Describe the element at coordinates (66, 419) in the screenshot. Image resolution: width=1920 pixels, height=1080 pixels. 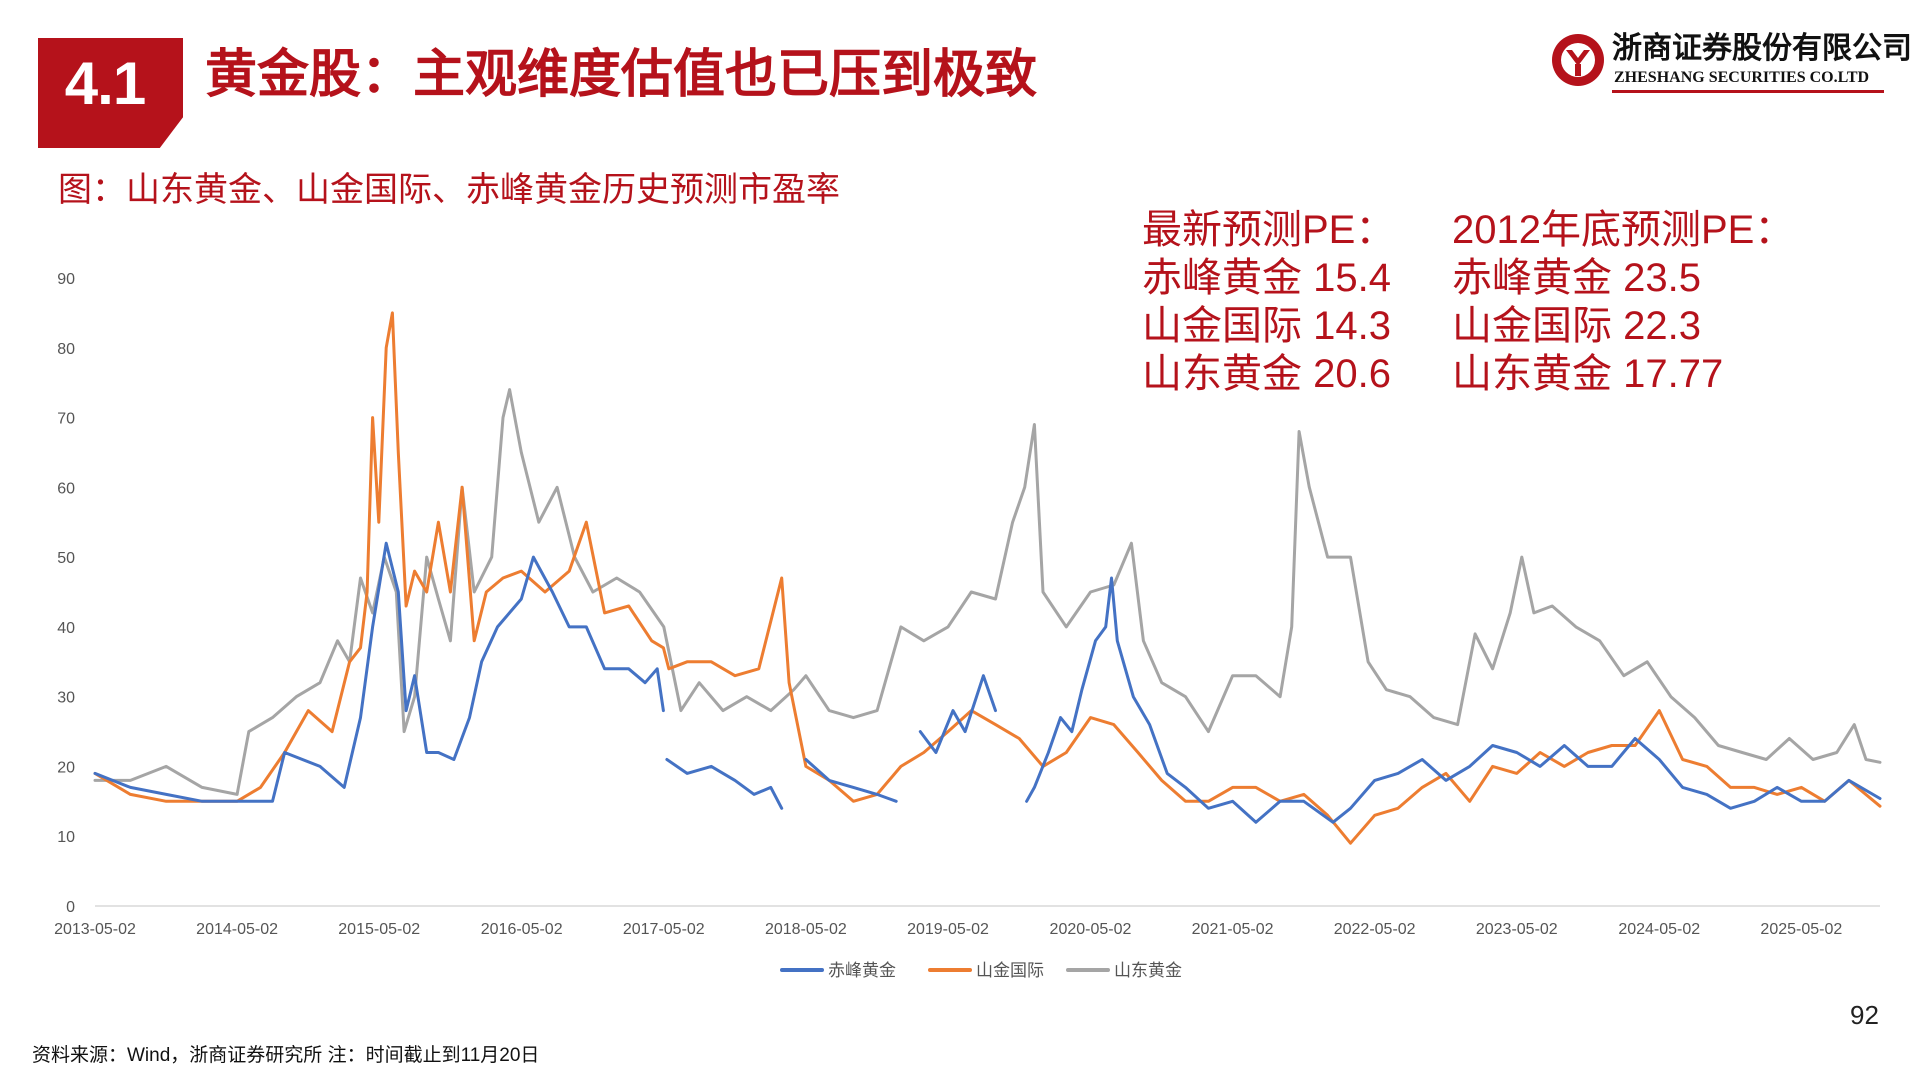
I see `y-tick-label: 70` at that location.